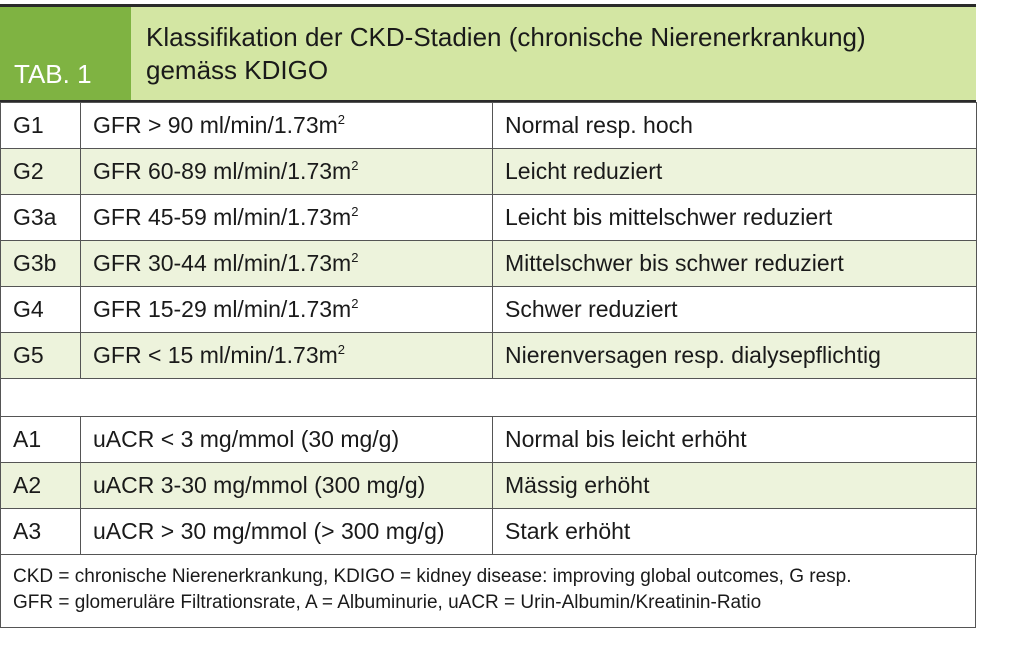 The height and width of the screenshot is (656, 1024). I want to click on section-spacer-row, so click(488, 397).